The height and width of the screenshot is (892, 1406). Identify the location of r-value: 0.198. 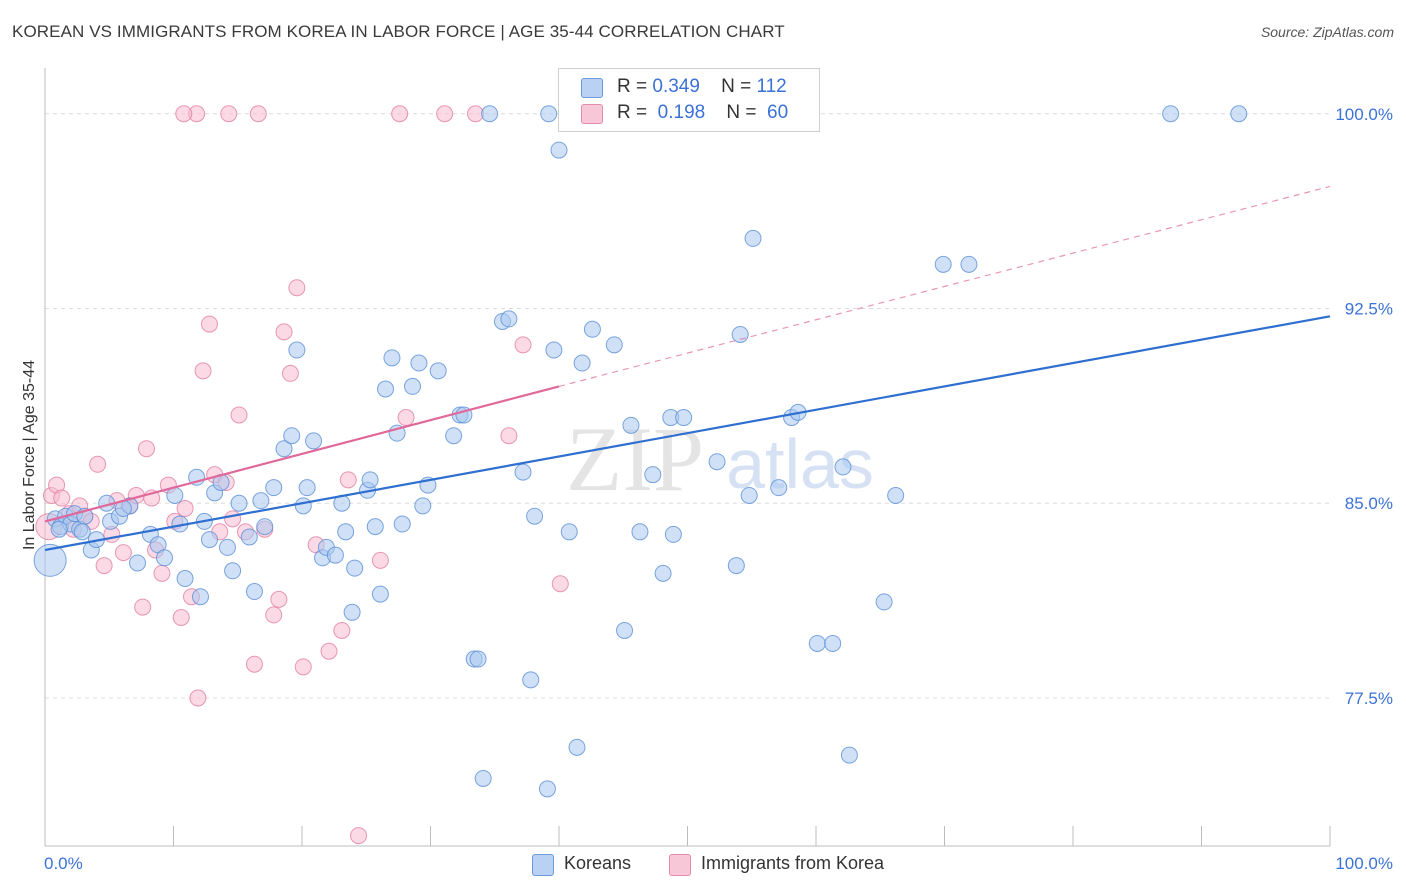
(681, 112).